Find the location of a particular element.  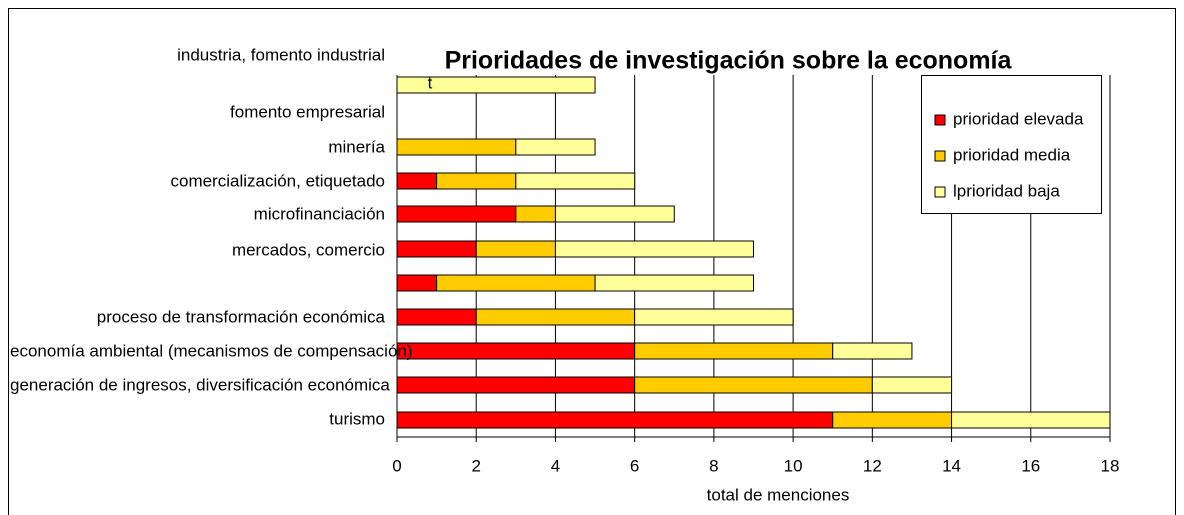

x-tick-label: 14 is located at coordinates (951, 465).